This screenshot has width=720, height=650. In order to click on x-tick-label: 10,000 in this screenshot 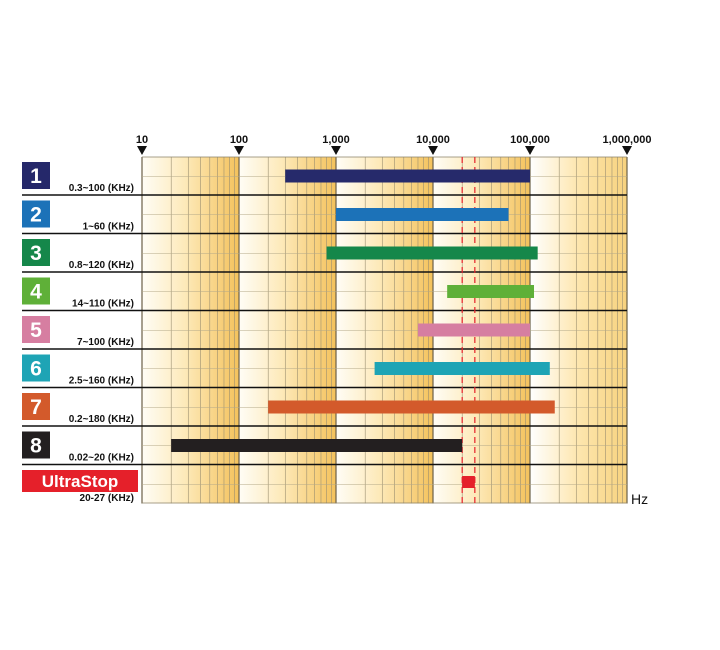, I will do `click(433, 140)`.